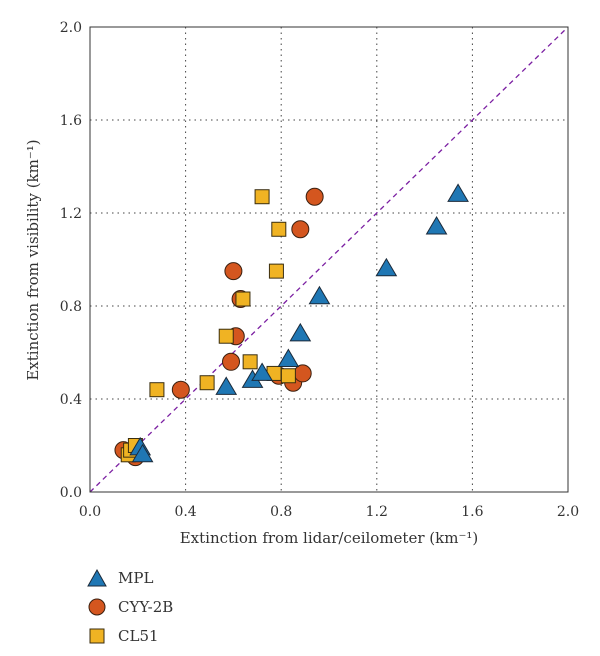 The height and width of the screenshot is (656, 600). What do you see at coordinates (136, 577) in the screenshot?
I see `legend-label: MPL` at bounding box center [136, 577].